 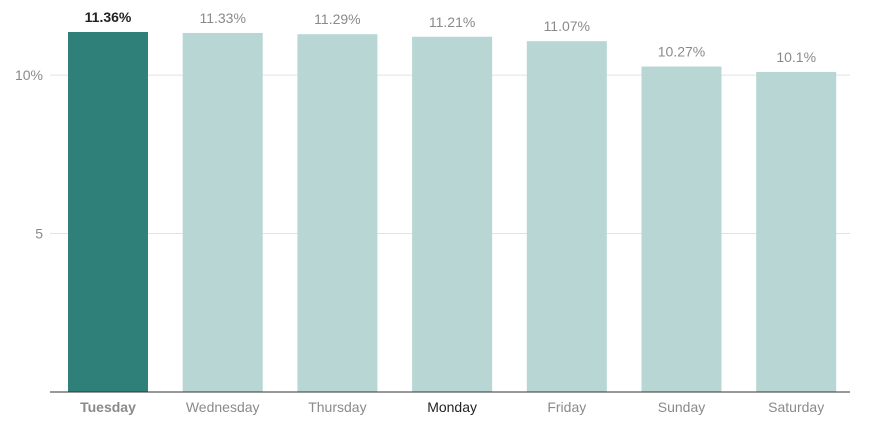 I want to click on data-label: 11.21%, so click(x=452, y=22).